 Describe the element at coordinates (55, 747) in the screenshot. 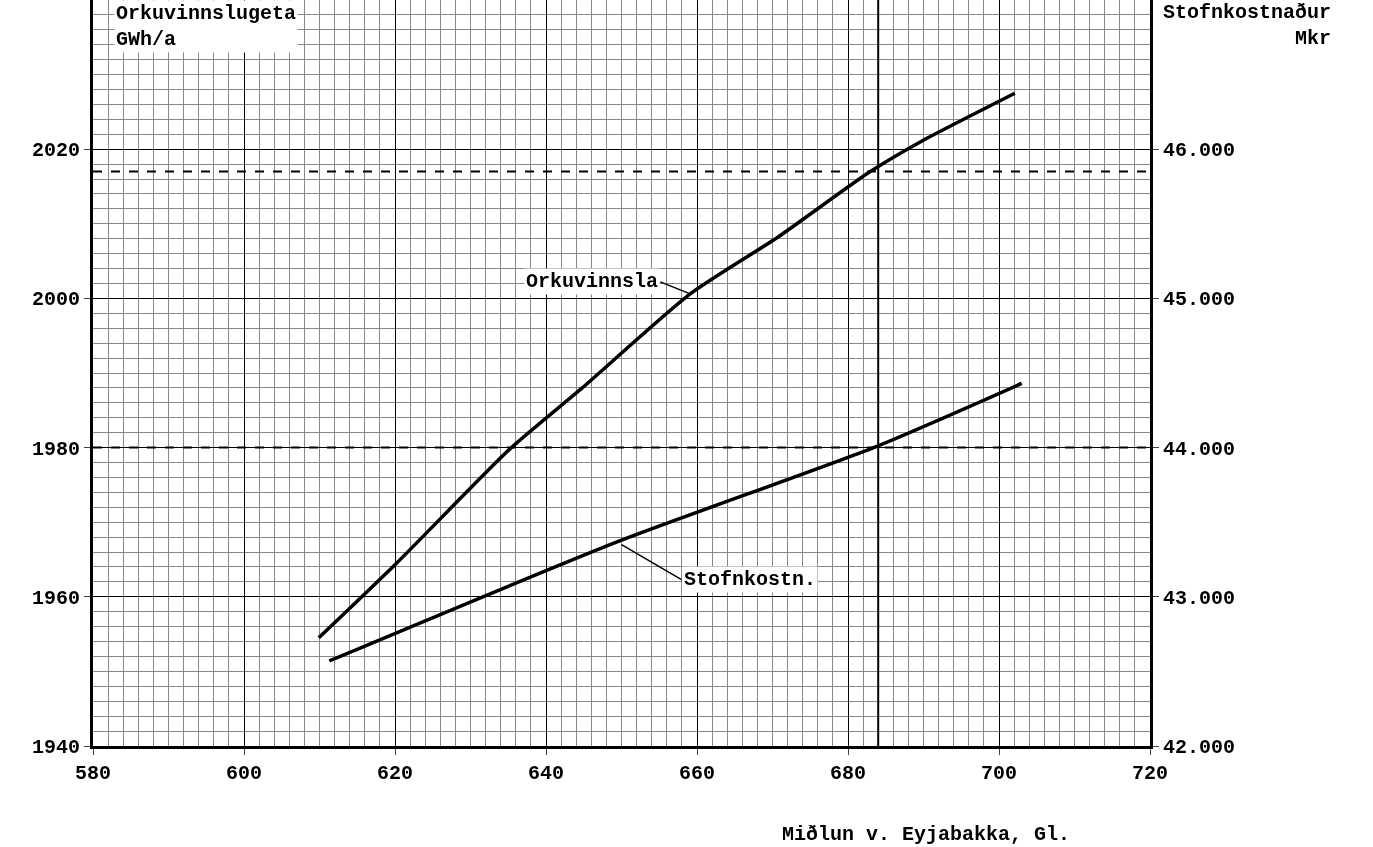

I see `y-tick-label: 1940` at that location.